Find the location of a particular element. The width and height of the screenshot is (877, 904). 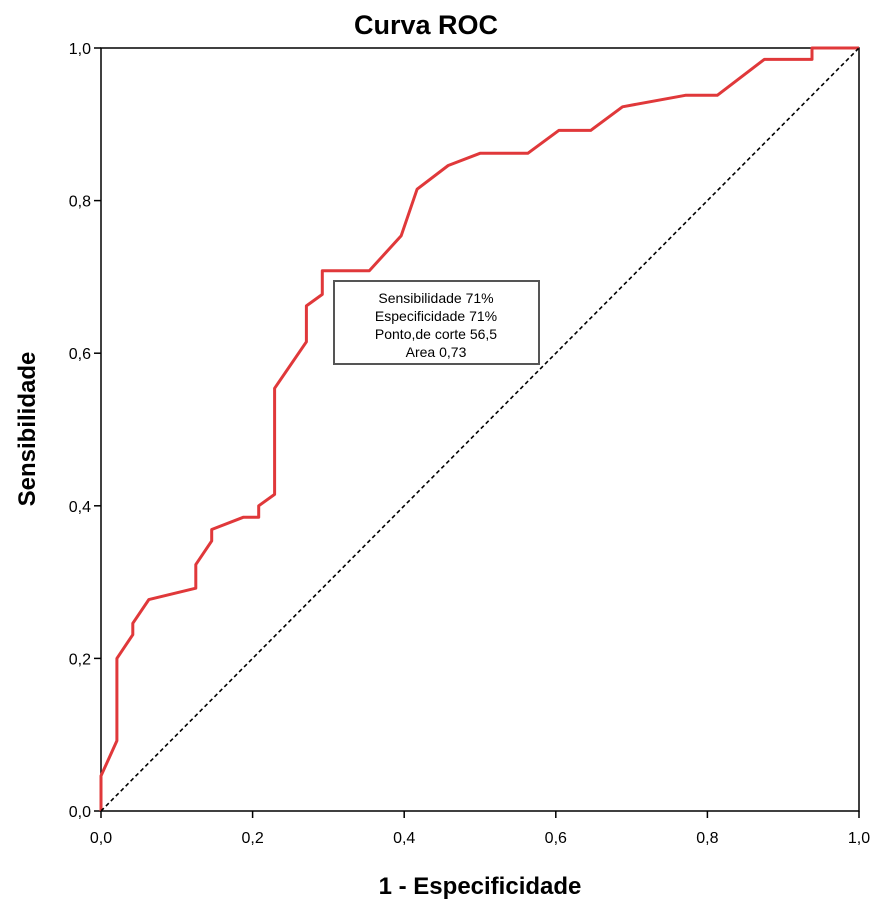

y-axis-label: Sensibilidade is located at coordinates (27, 429).